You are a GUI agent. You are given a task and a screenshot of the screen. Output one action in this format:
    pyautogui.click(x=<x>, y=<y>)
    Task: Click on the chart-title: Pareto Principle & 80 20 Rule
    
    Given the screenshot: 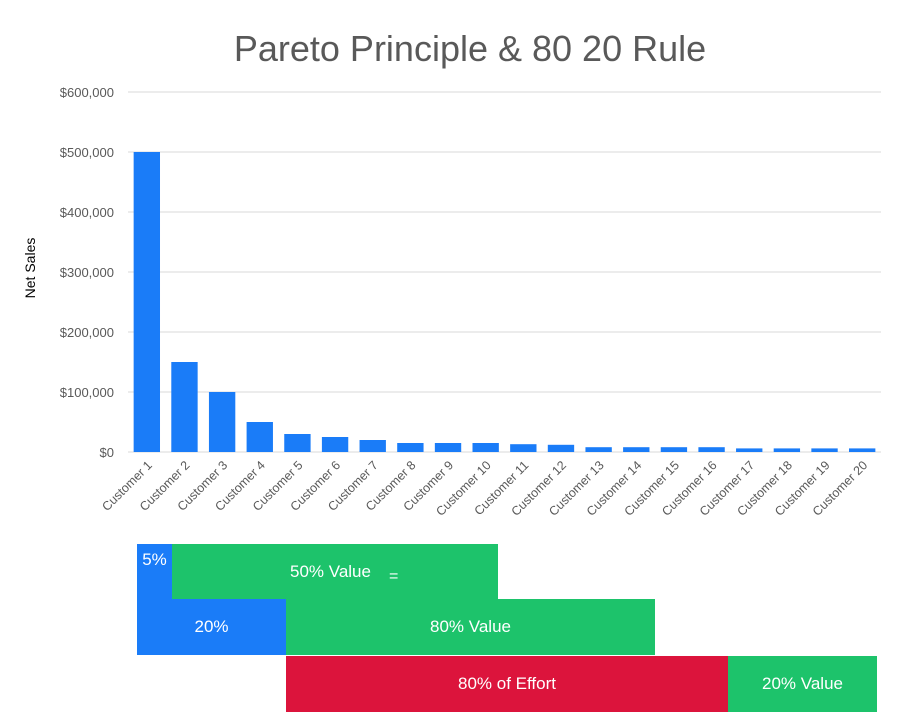 What is the action you would take?
    pyautogui.click(x=470, y=48)
    